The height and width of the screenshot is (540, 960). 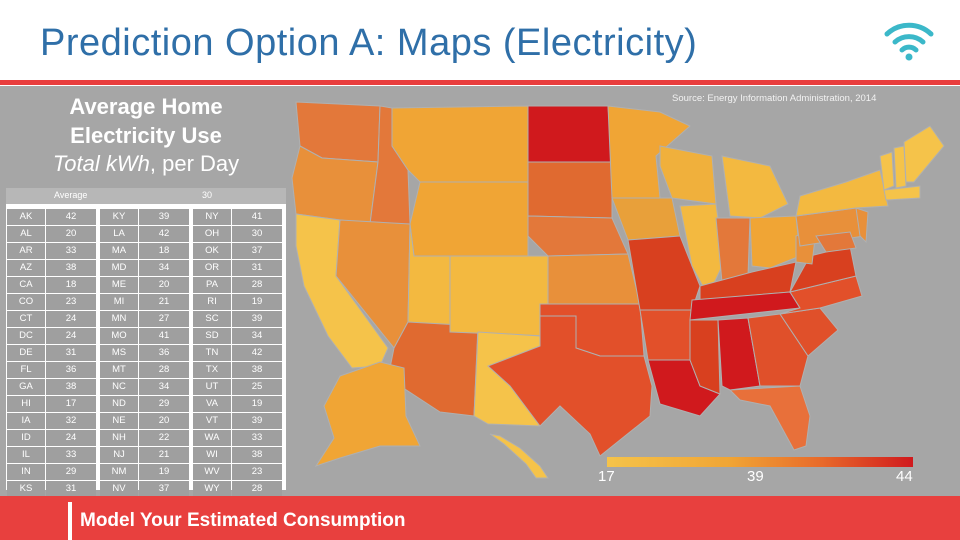 I want to click on state-value-cell: 17, so click(x=71, y=404).